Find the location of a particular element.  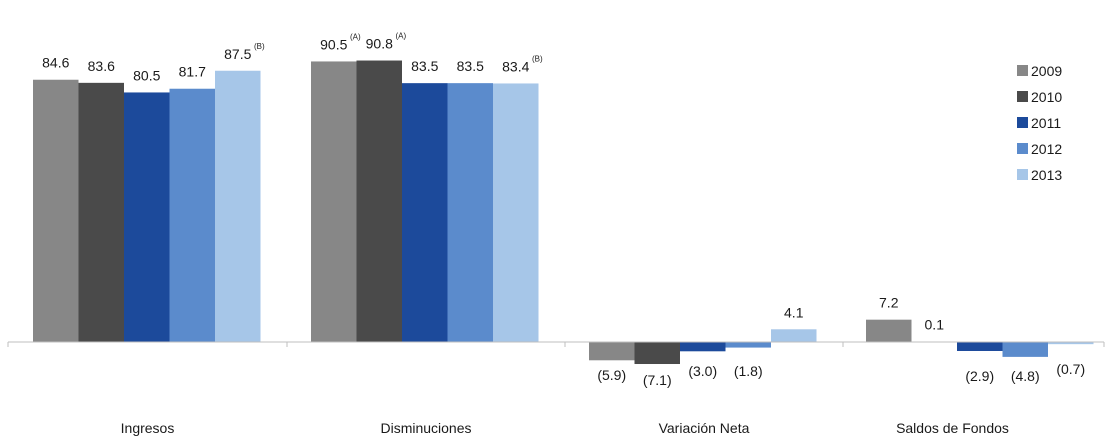

legend-label-2013: 2013 is located at coordinates (1046, 175).